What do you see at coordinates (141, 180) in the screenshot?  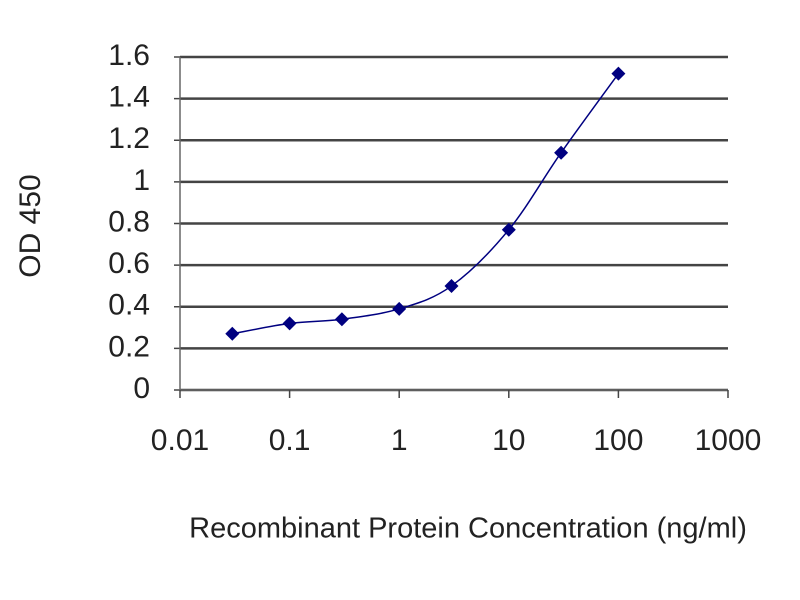 I see `y-tick-label: 1` at bounding box center [141, 180].